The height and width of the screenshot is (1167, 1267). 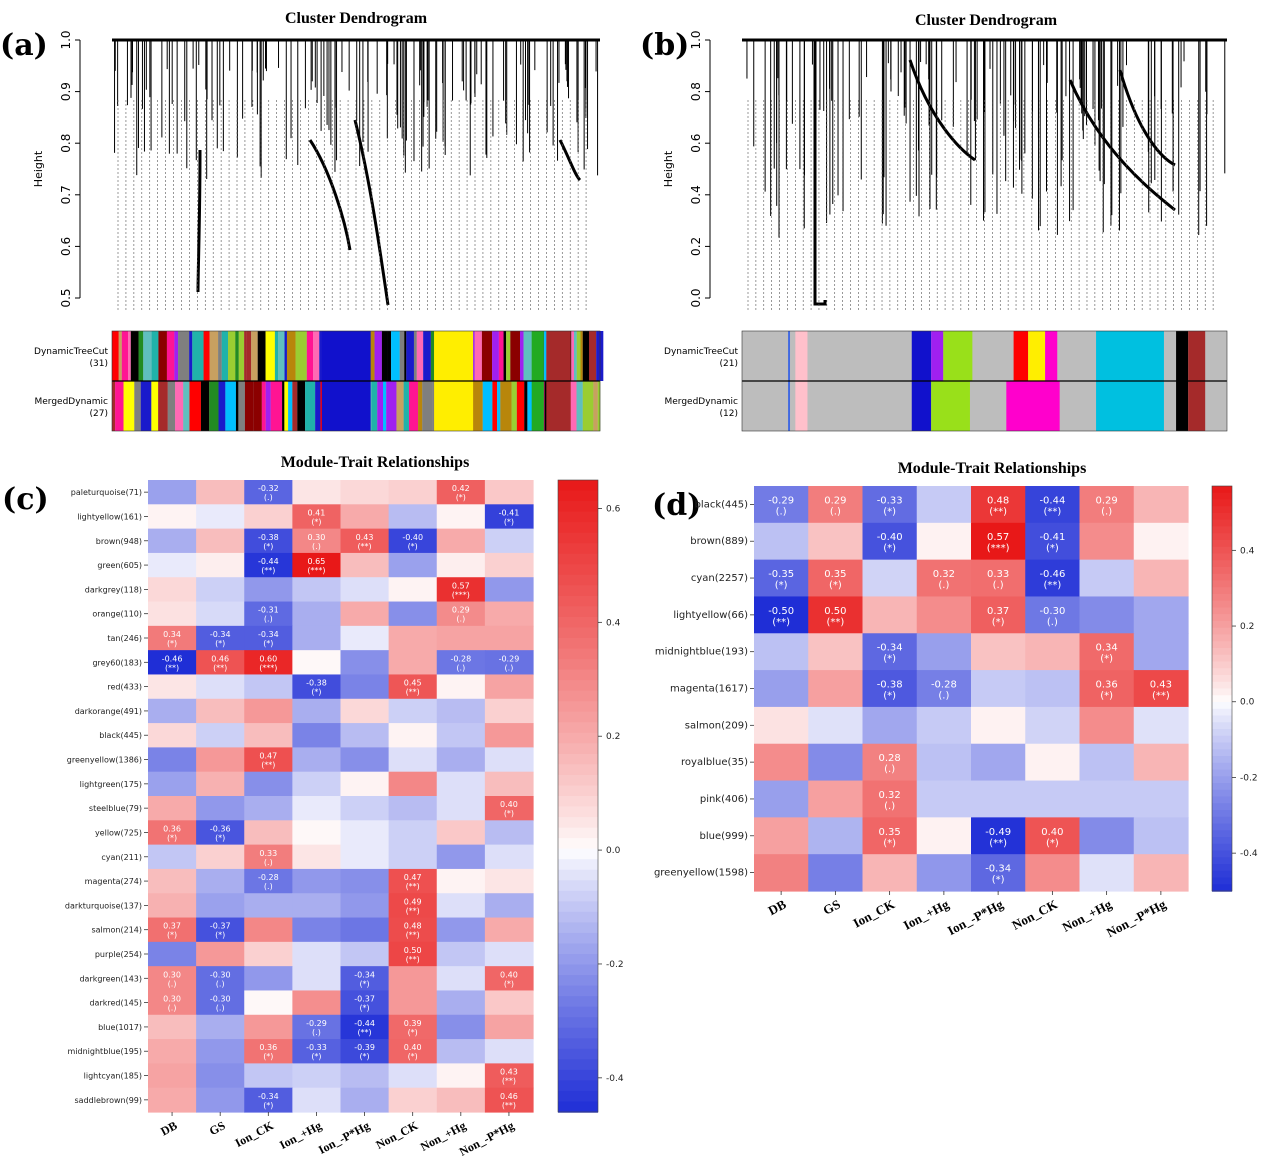 I want to click on y-axis-tick-label: 0.9, so click(x=66, y=91).